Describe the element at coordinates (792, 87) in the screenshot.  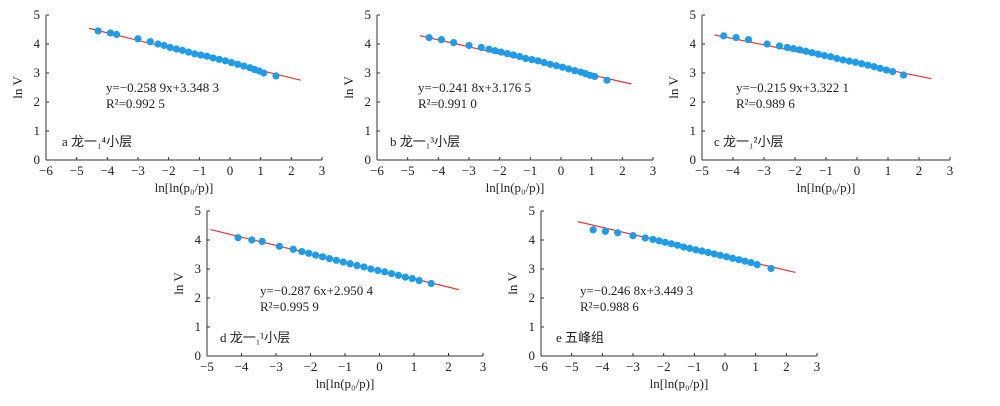
I see `fit-equation: y=−0.215 9x+3.322 1` at that location.